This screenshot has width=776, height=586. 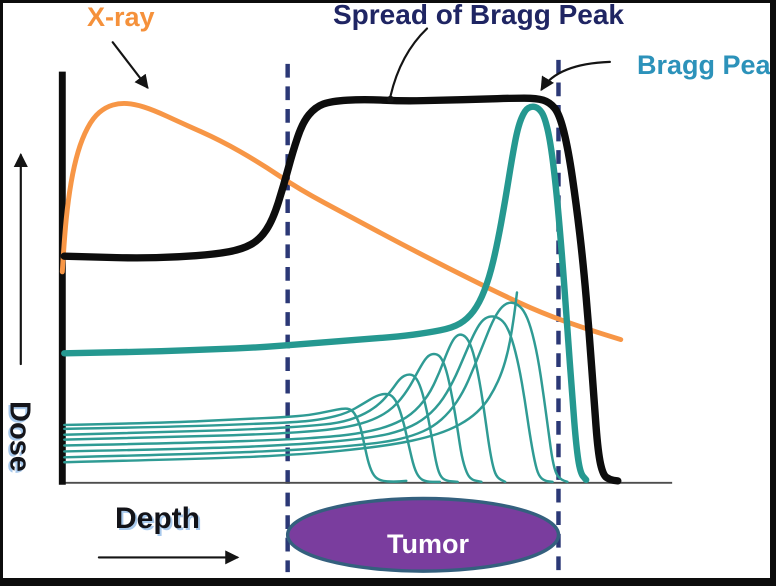 I want to click on x-ray-label: X-ray, so click(x=121, y=17).